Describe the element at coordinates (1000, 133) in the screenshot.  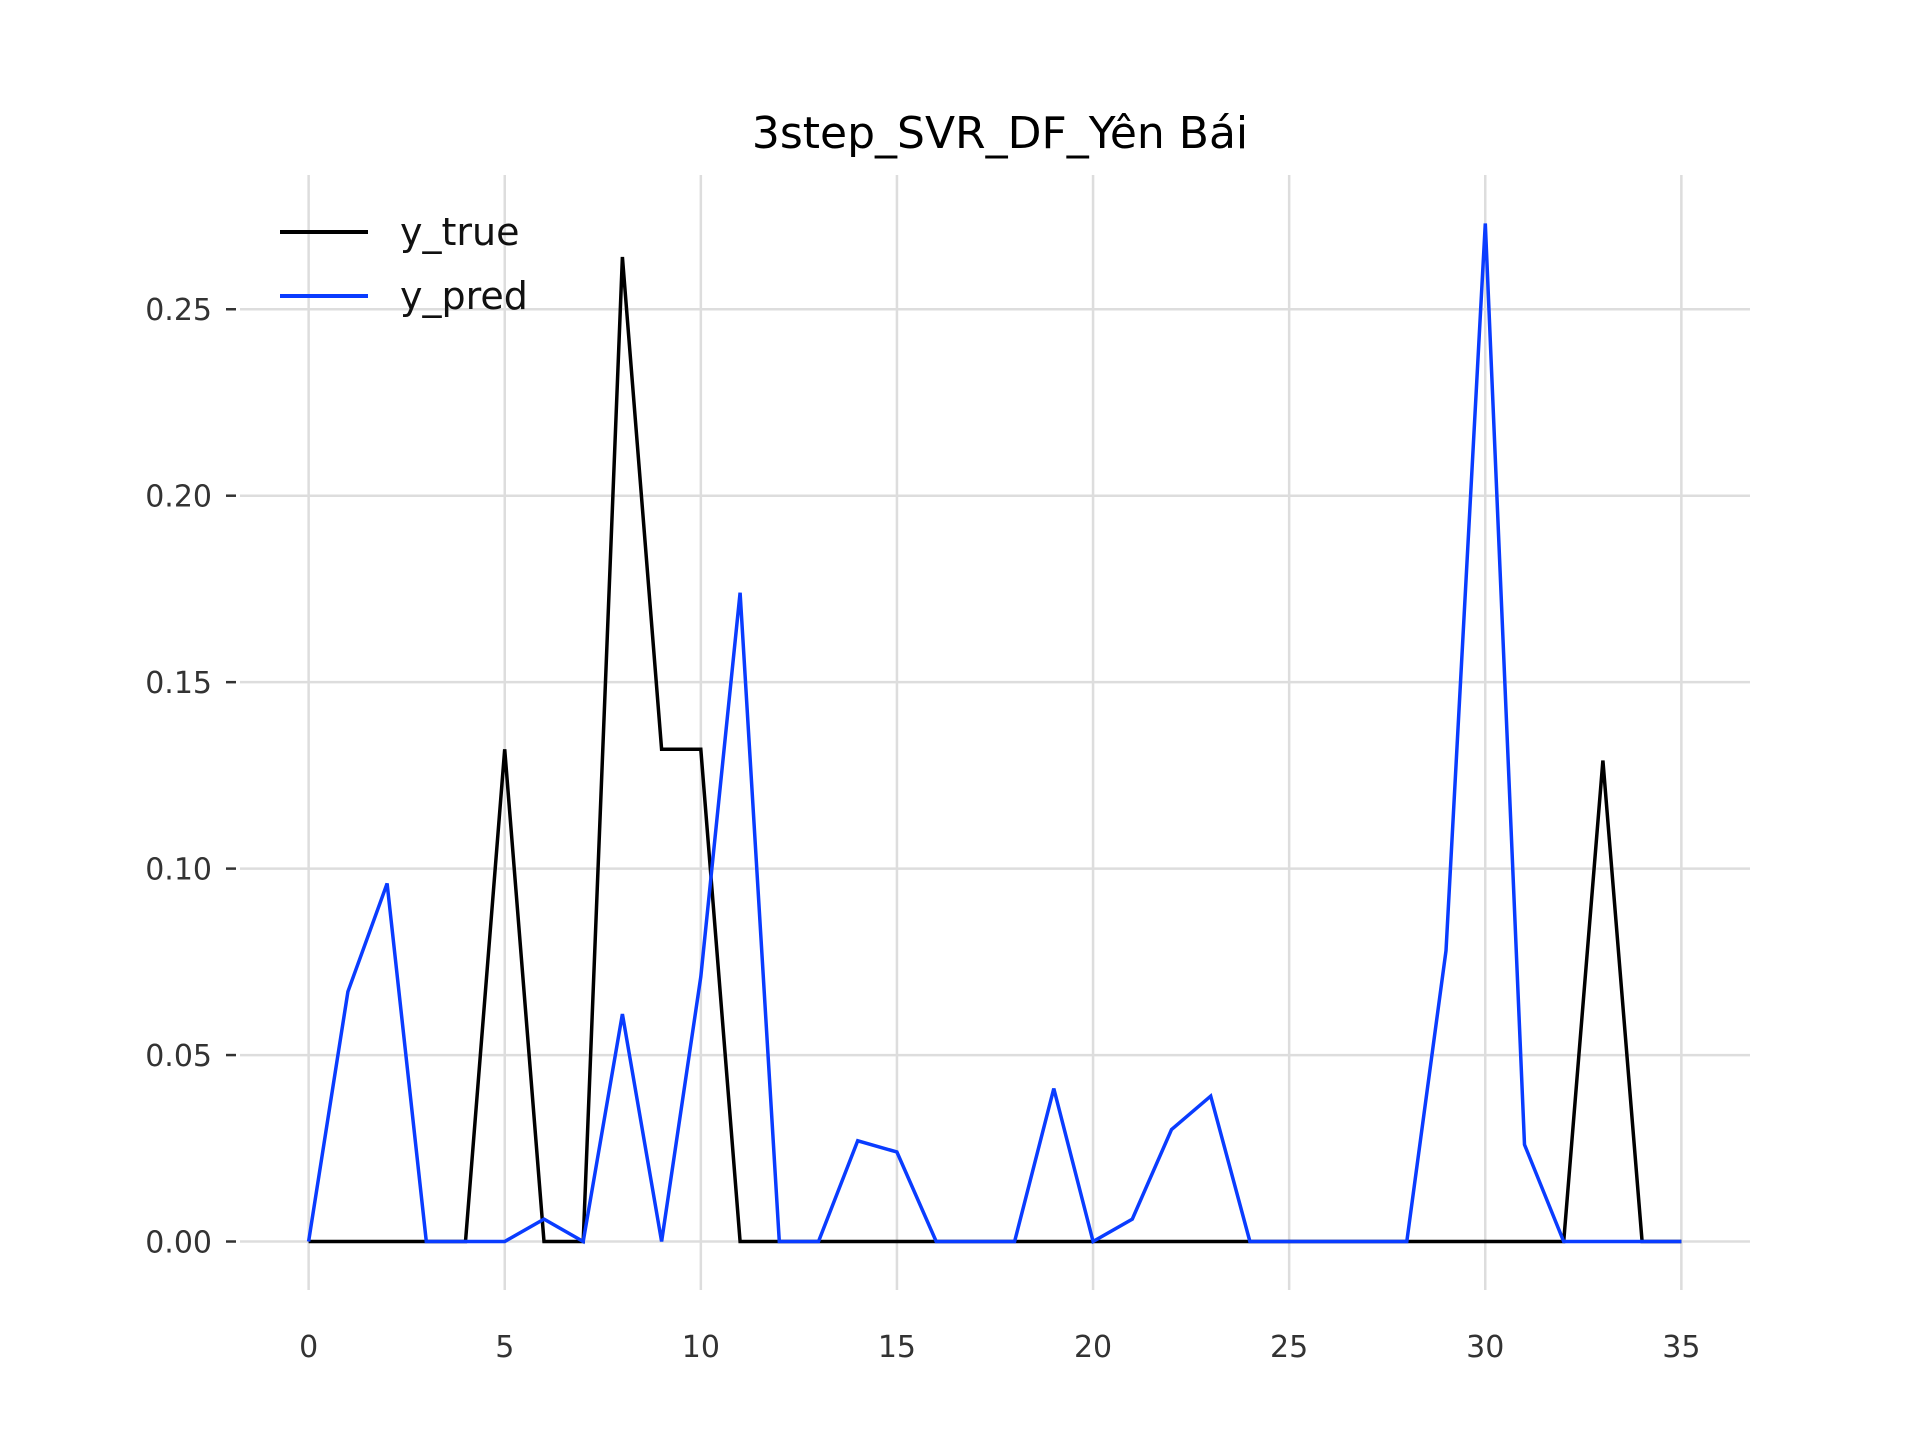
I see `chart-title: 3step_SVR_DF_Yên Bái` at that location.